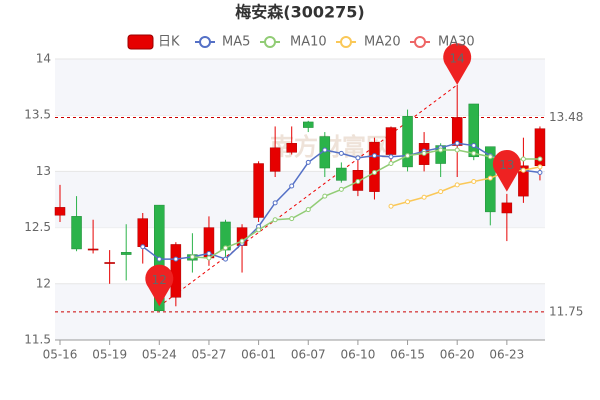 This screenshot has height=400, width=600. I want to click on pin-label: 13, so click(506, 165).